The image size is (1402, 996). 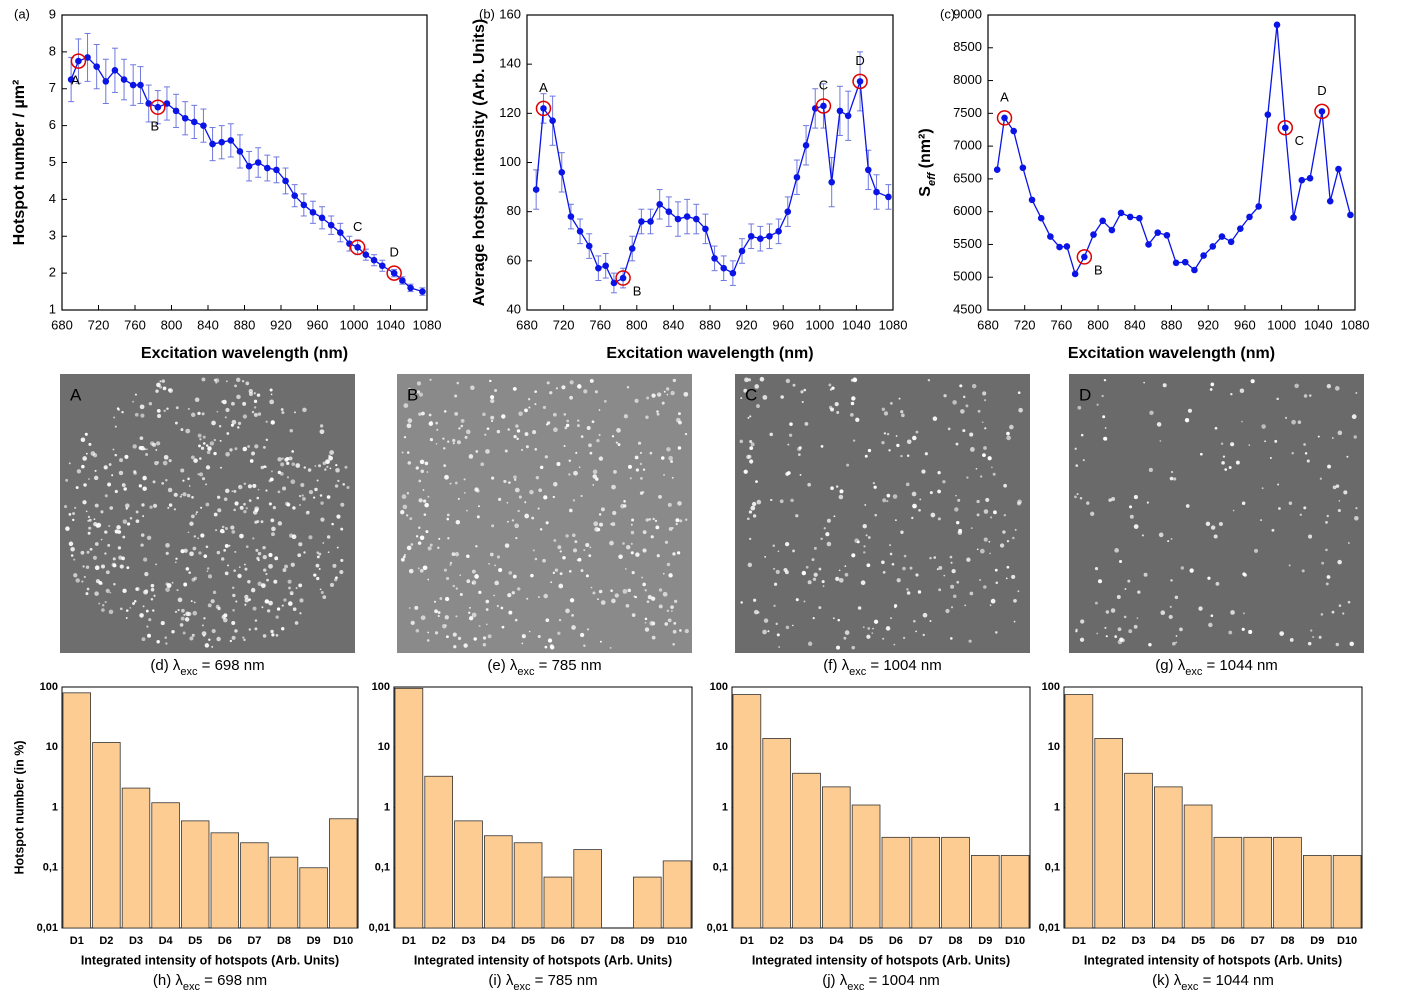 What do you see at coordinates (806, 941) in the screenshot?
I see `x-tick-label: D3` at bounding box center [806, 941].